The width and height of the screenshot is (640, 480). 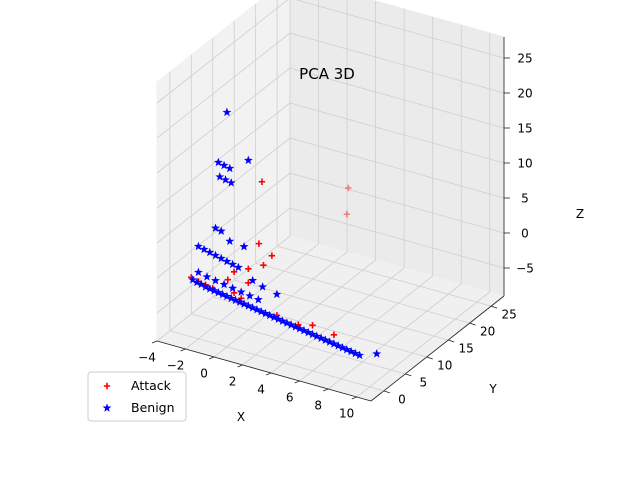 What do you see at coordinates (508, 315) in the screenshot?
I see `y-tick-label: 25` at bounding box center [508, 315].